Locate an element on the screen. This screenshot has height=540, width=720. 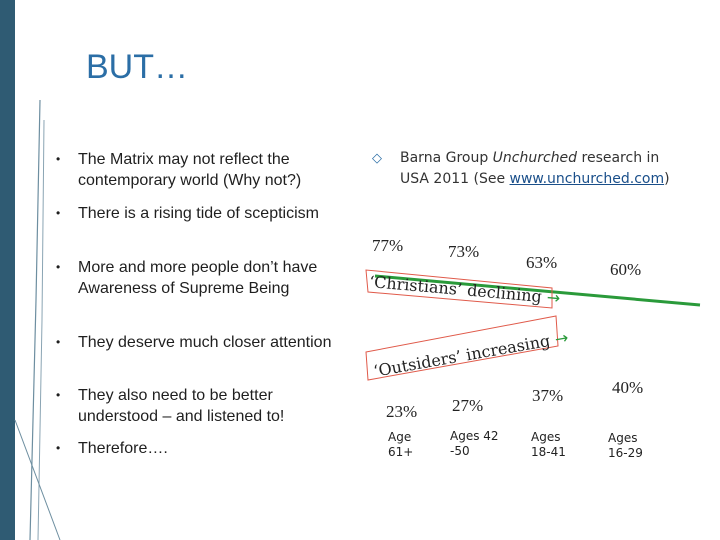
bullet-text: Therefore…. is located at coordinates (123, 448).